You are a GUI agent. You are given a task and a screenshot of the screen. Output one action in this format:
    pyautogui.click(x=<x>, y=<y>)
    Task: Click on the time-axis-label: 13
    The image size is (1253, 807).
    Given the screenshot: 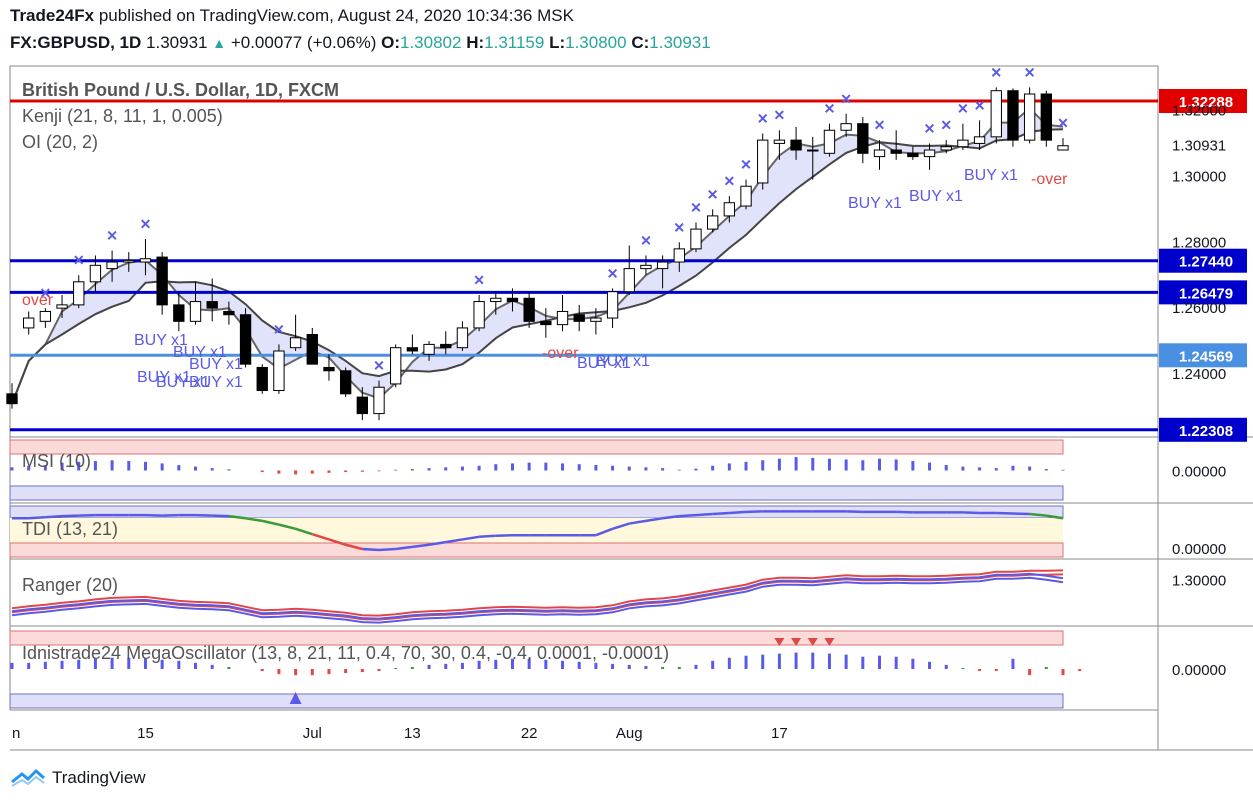 What is the action you would take?
    pyautogui.click(x=412, y=733)
    